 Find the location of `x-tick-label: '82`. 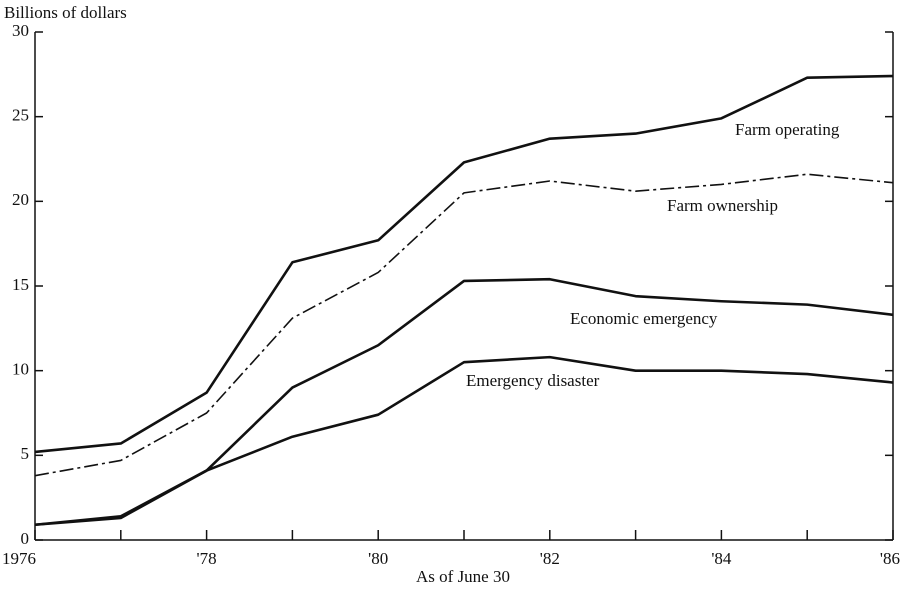

x-tick-label: '82 is located at coordinates (550, 558).